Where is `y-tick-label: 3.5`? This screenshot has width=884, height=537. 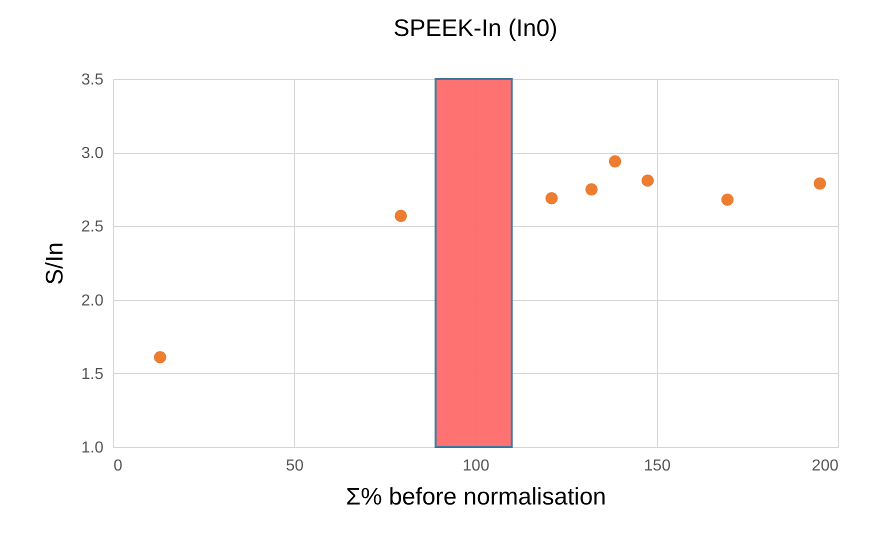 y-tick-label: 3.5 is located at coordinates (92, 80).